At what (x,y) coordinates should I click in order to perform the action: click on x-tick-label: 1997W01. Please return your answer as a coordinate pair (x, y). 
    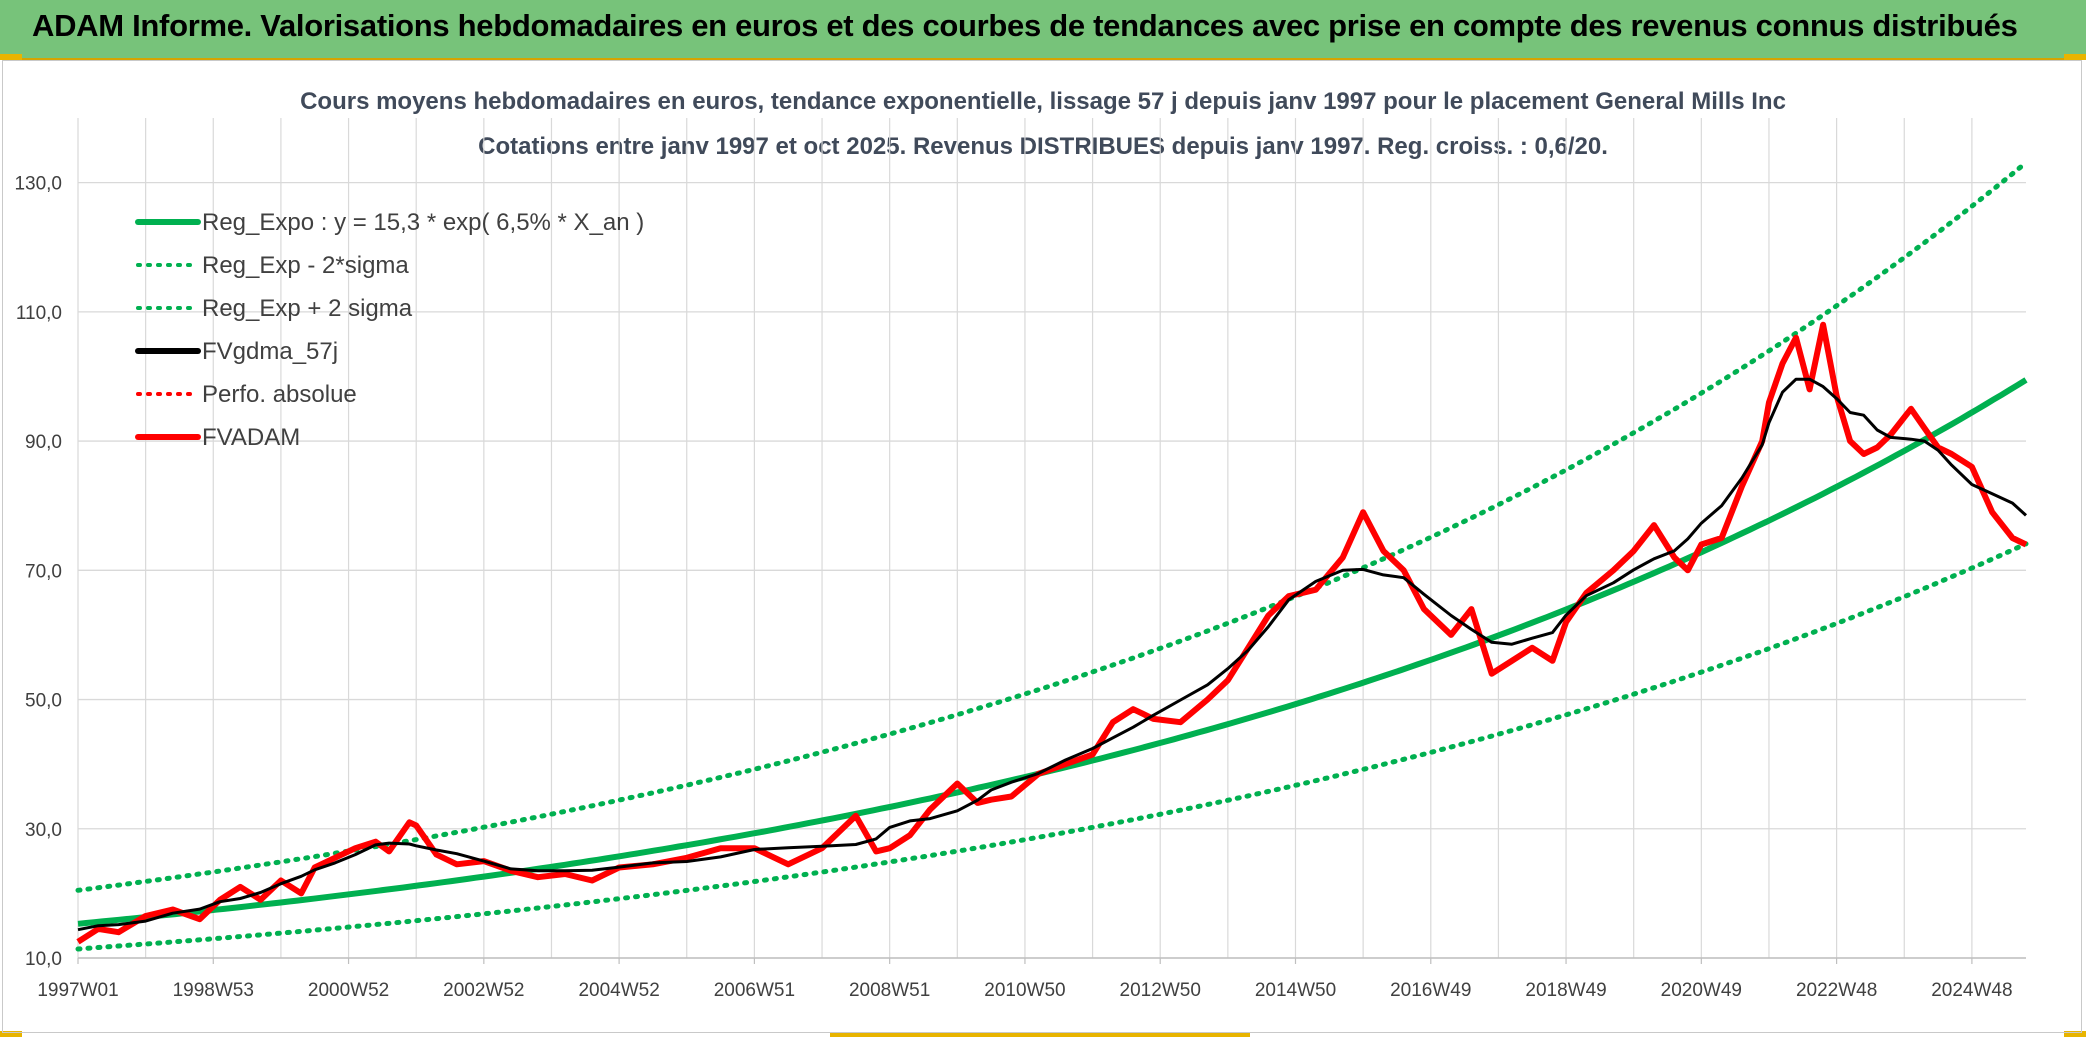
    Looking at the image, I should click on (77, 990).